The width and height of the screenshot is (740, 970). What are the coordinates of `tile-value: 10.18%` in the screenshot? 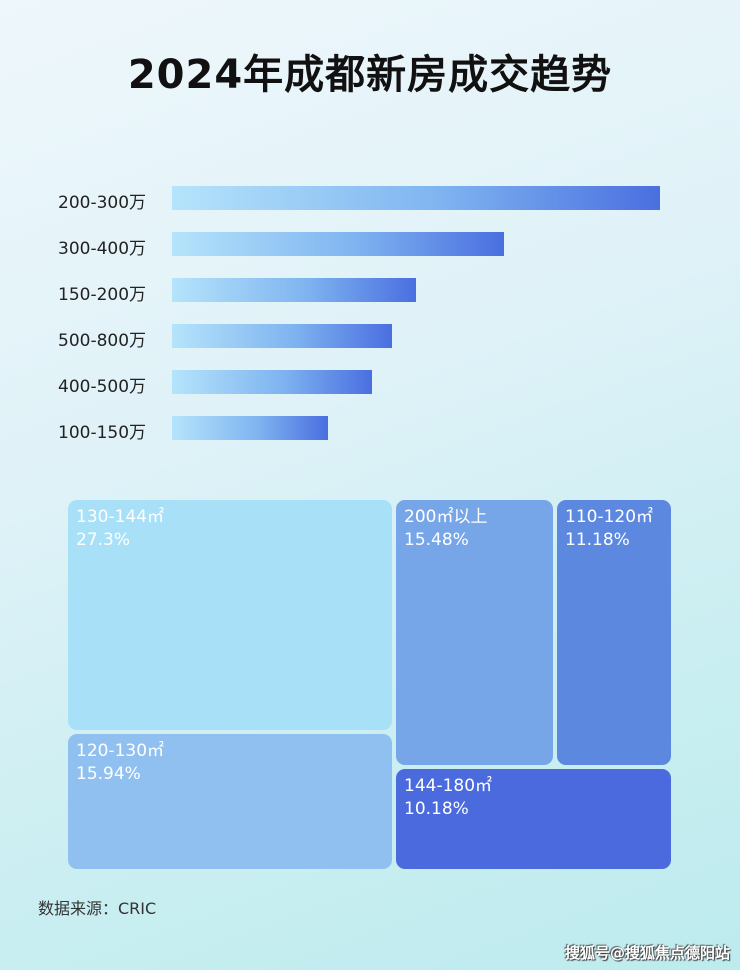 It's located at (436, 809).